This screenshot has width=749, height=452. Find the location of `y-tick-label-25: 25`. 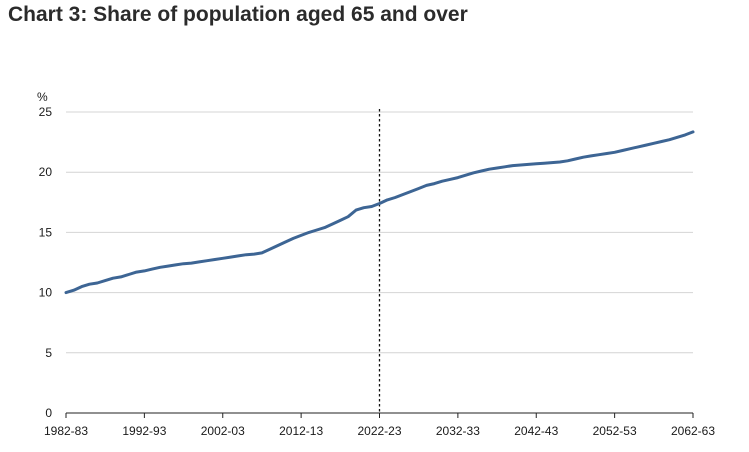

y-tick-label-25: 25 is located at coordinates (46, 112).